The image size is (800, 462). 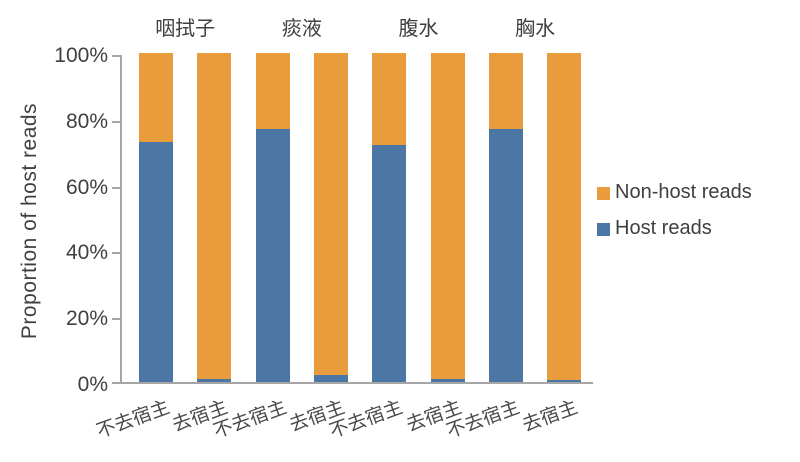 I want to click on group-label: 腹水, so click(x=418, y=29).